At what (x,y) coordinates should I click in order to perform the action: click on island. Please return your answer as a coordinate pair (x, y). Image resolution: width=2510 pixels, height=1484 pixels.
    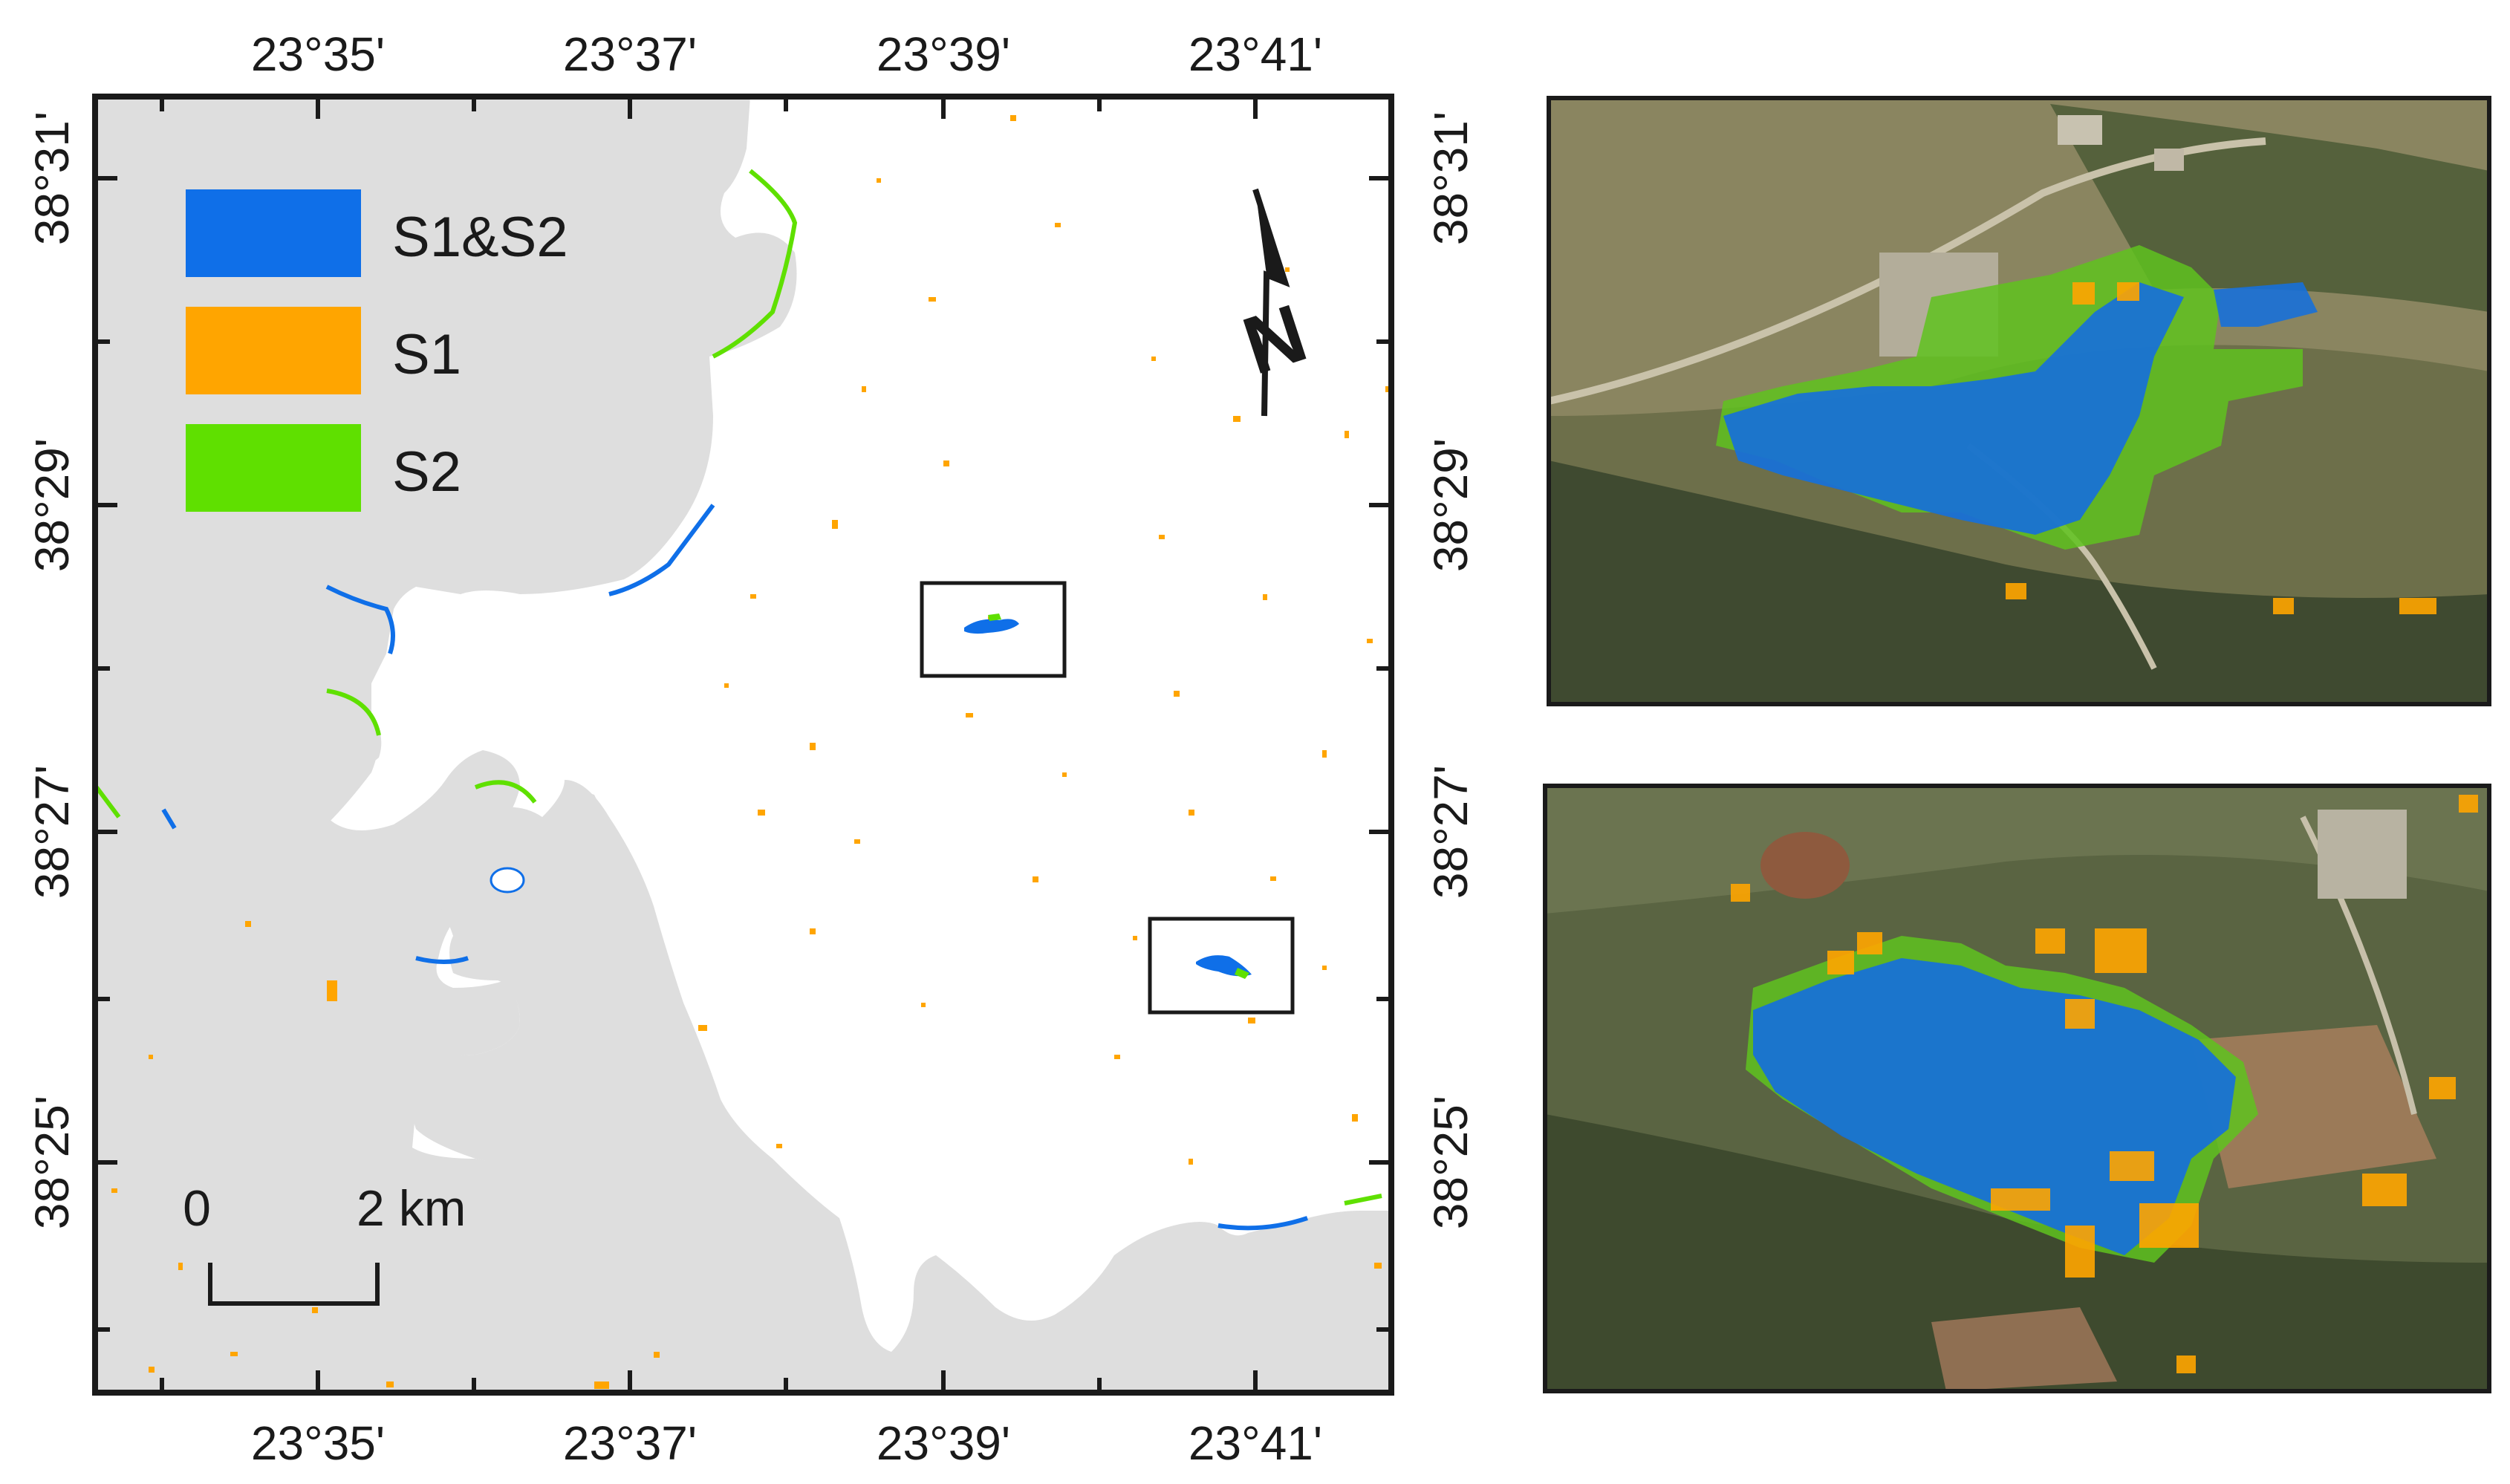
    Looking at the image, I should click on (507, 881).